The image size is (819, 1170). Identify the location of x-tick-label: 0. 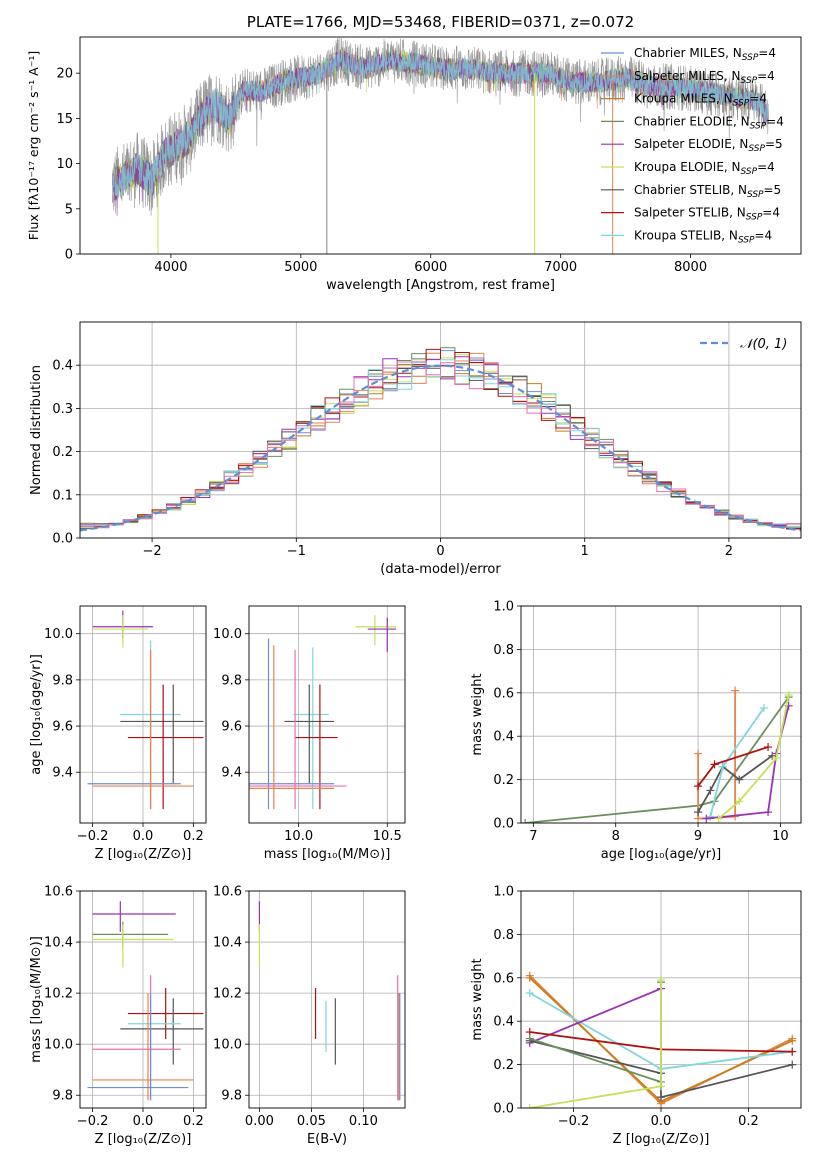
(440, 551).